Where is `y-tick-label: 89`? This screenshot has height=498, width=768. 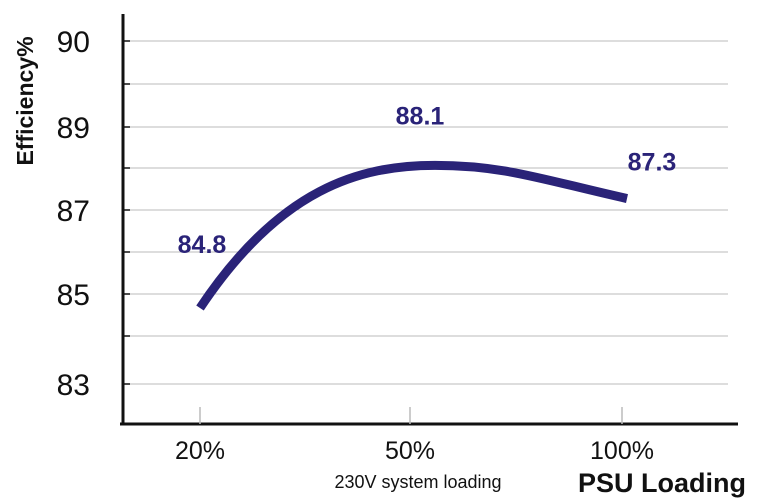 y-tick-label: 89 is located at coordinates (73, 128).